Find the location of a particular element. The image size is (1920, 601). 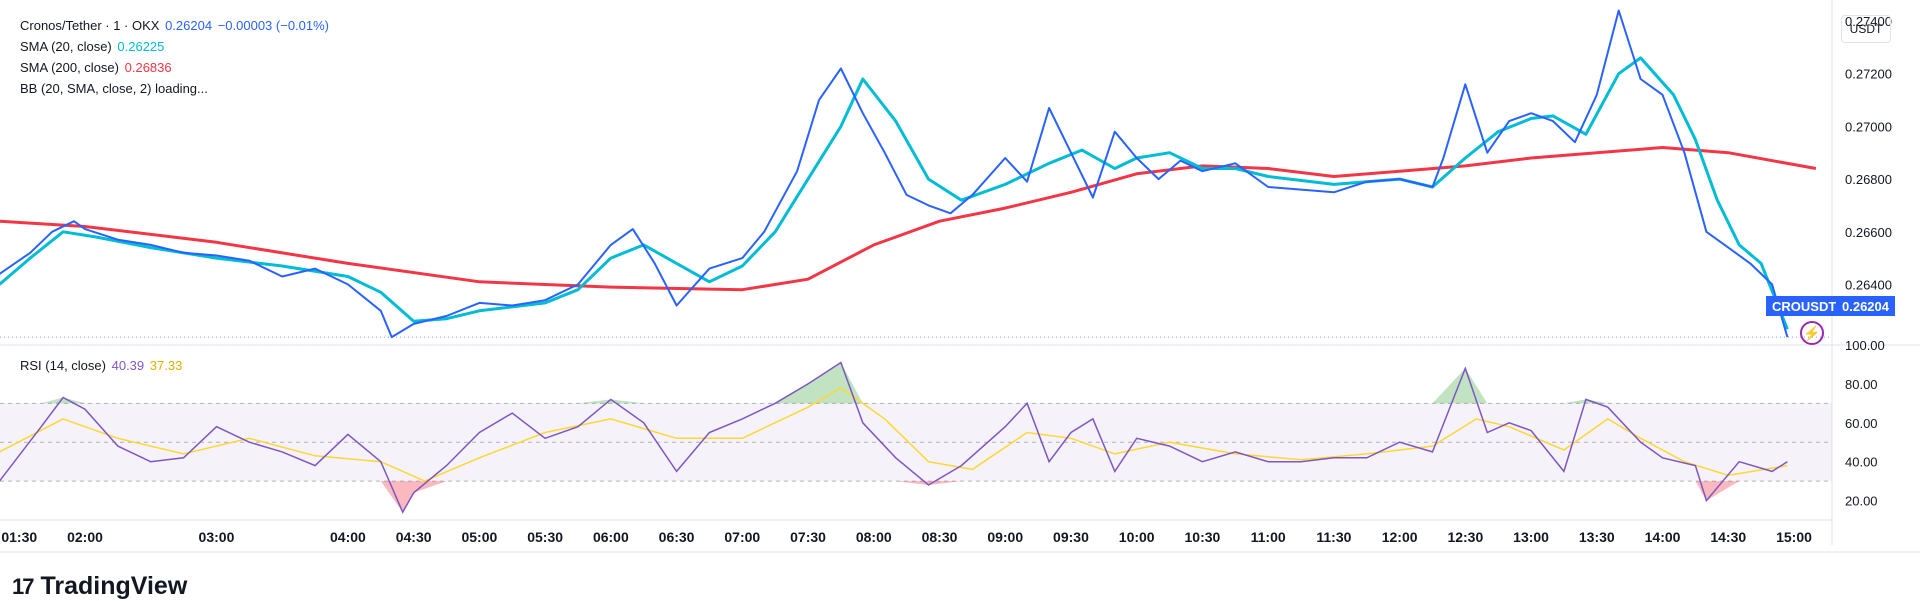

last-price-tag: 0.26204 is located at coordinates (1865, 306).